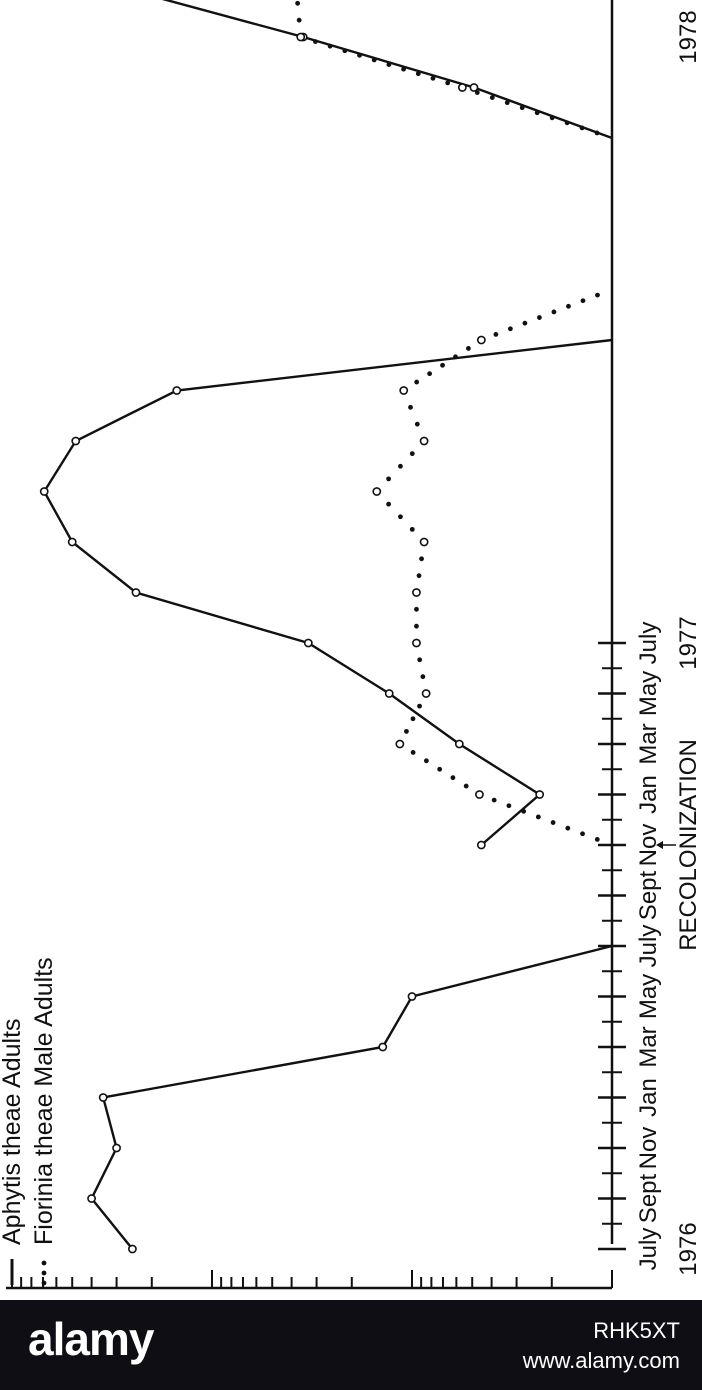 Image resolution: width=702 pixels, height=1390 pixels. I want to click on x-tick-label: Nov, so click(648, 1148).